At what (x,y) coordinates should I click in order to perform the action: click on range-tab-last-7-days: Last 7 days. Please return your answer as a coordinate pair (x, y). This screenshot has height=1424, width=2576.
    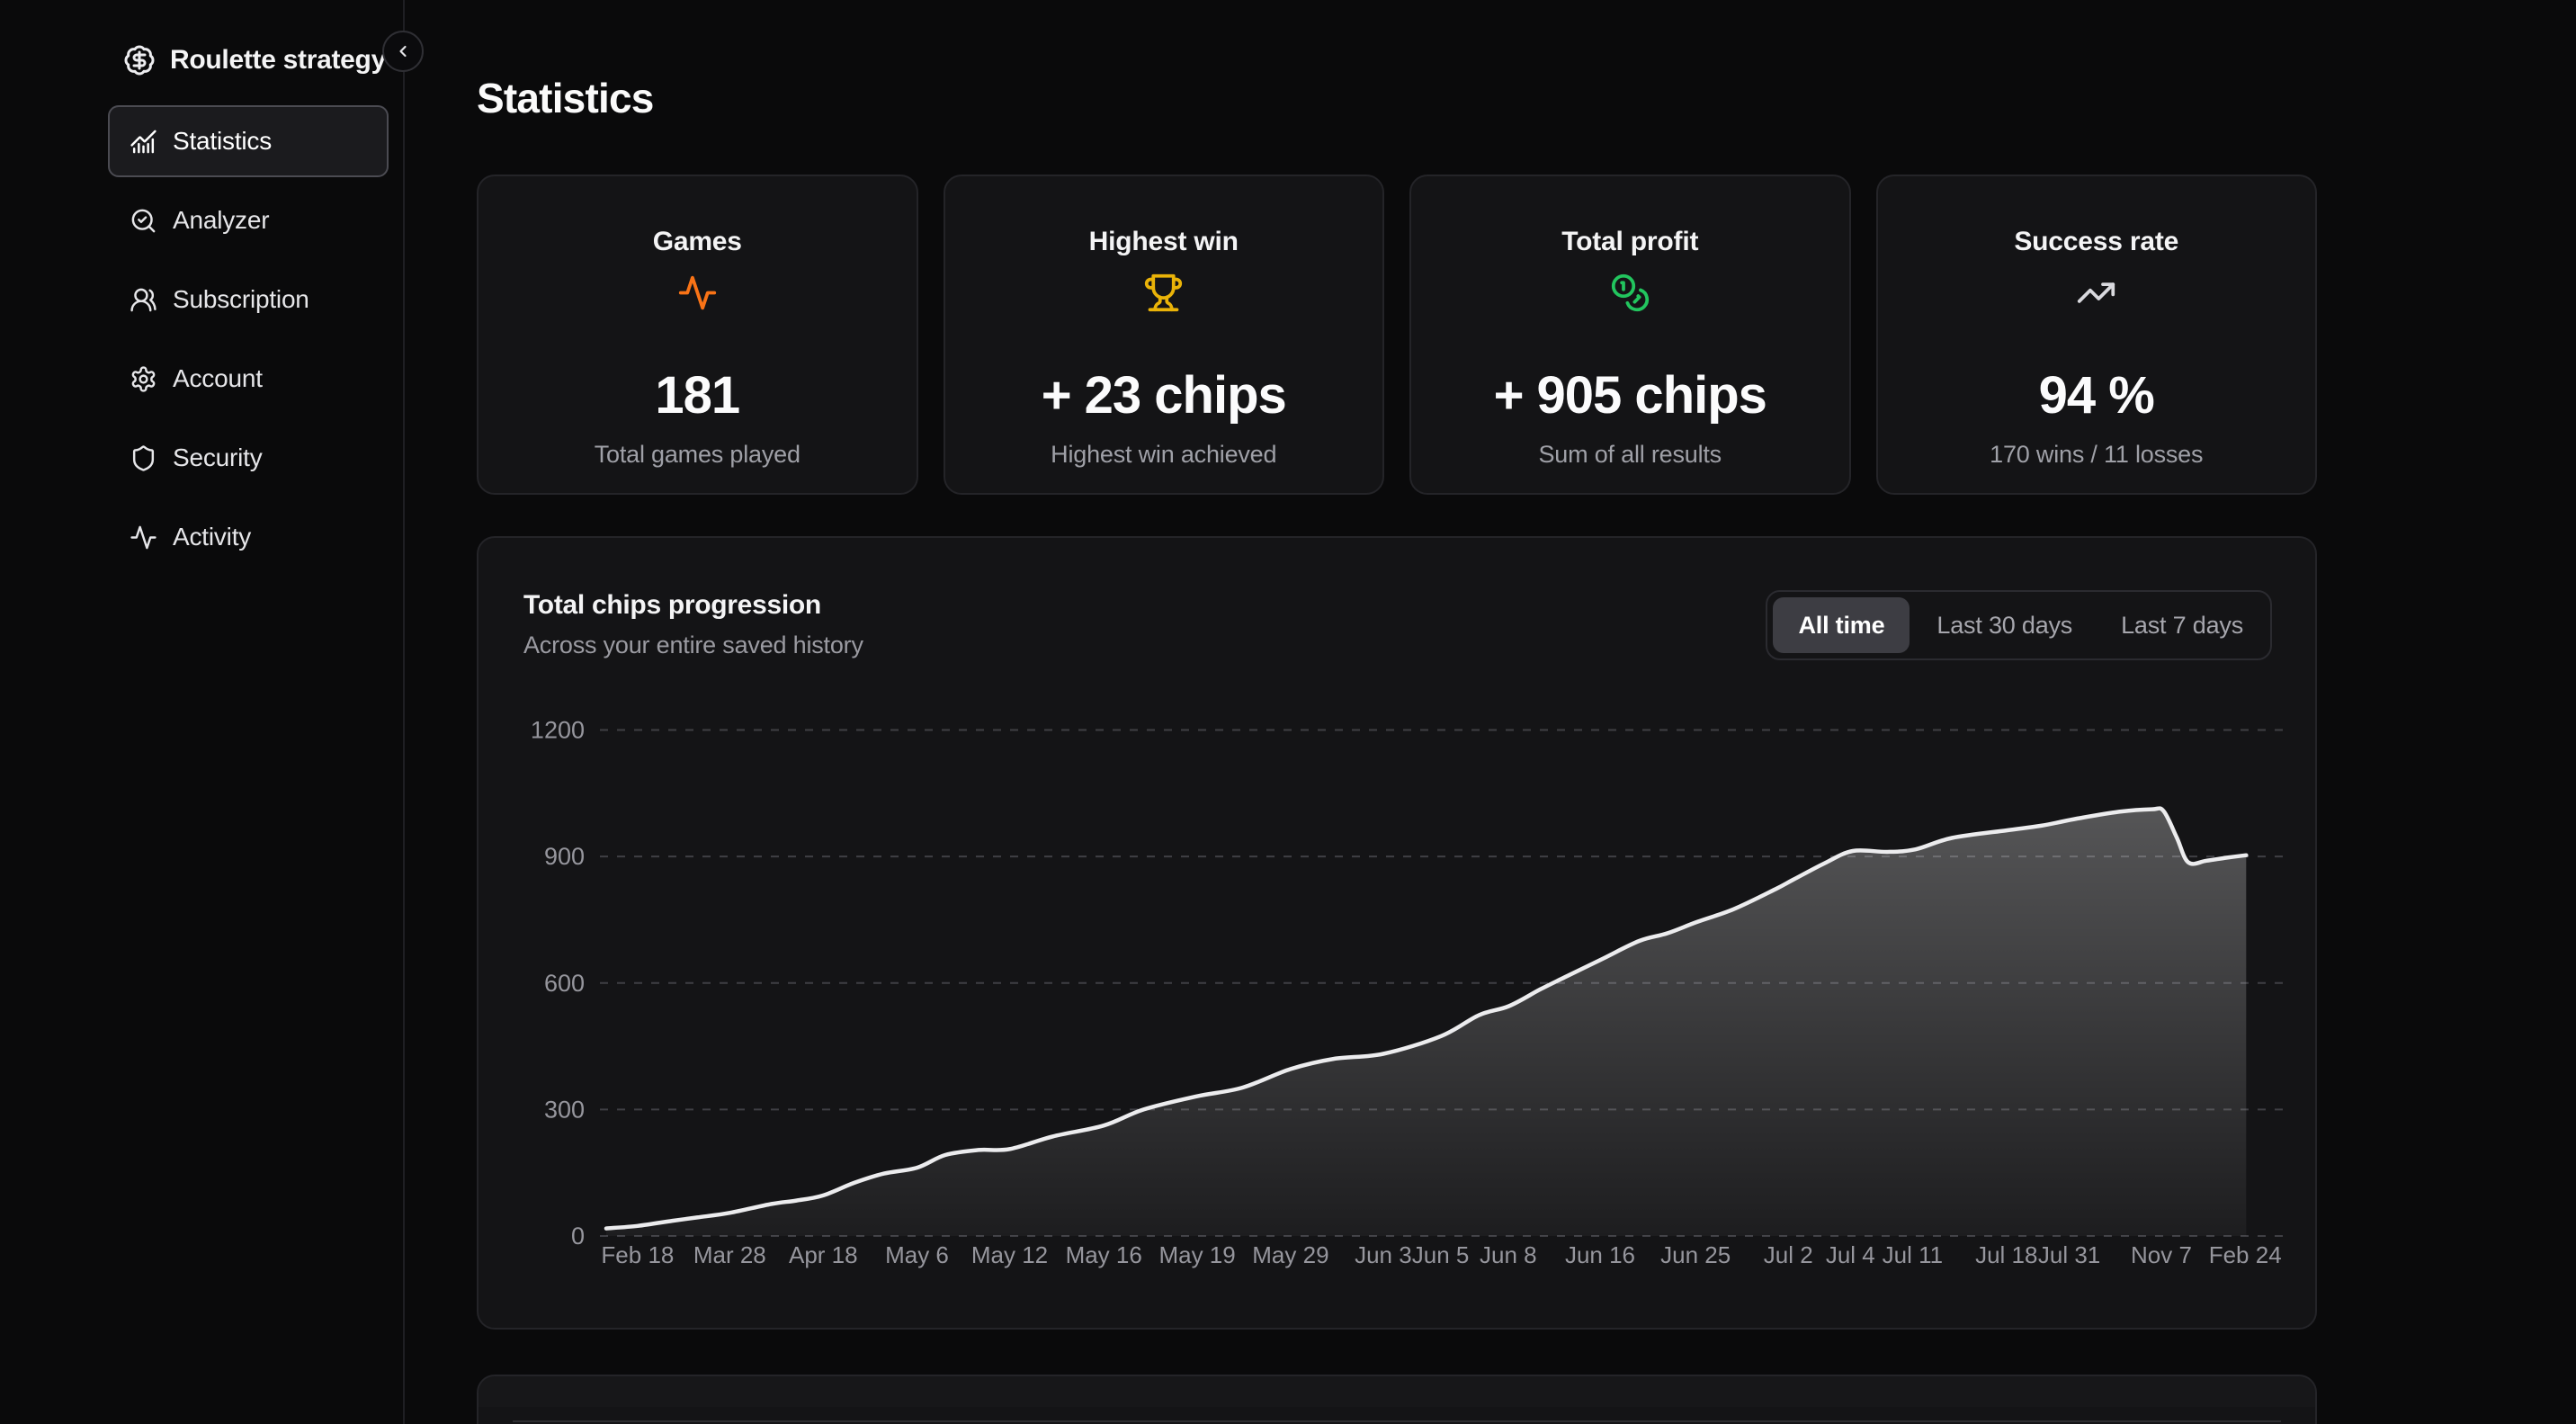
    Looking at the image, I should click on (2182, 625).